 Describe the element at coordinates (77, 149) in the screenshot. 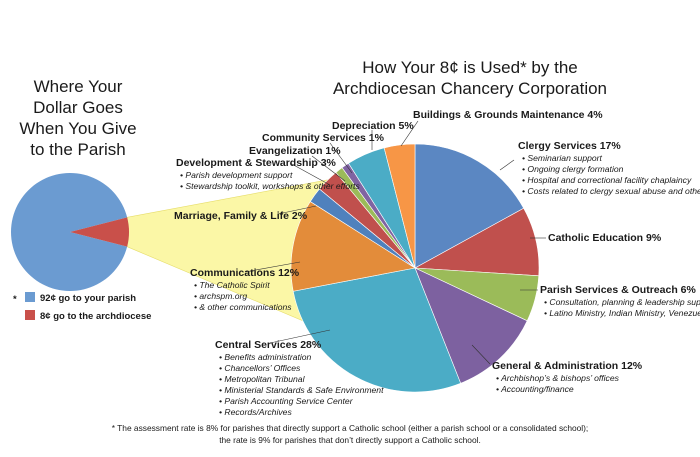

I see `left-title-line-4: to the Parish` at that location.